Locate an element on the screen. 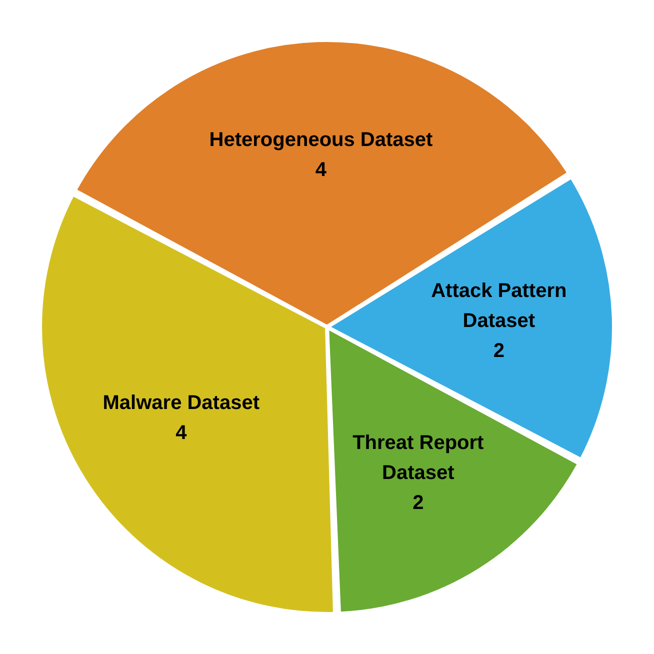 This screenshot has width=654, height=654. slice-label: Heterogeneous Dataset is located at coordinates (321, 140).